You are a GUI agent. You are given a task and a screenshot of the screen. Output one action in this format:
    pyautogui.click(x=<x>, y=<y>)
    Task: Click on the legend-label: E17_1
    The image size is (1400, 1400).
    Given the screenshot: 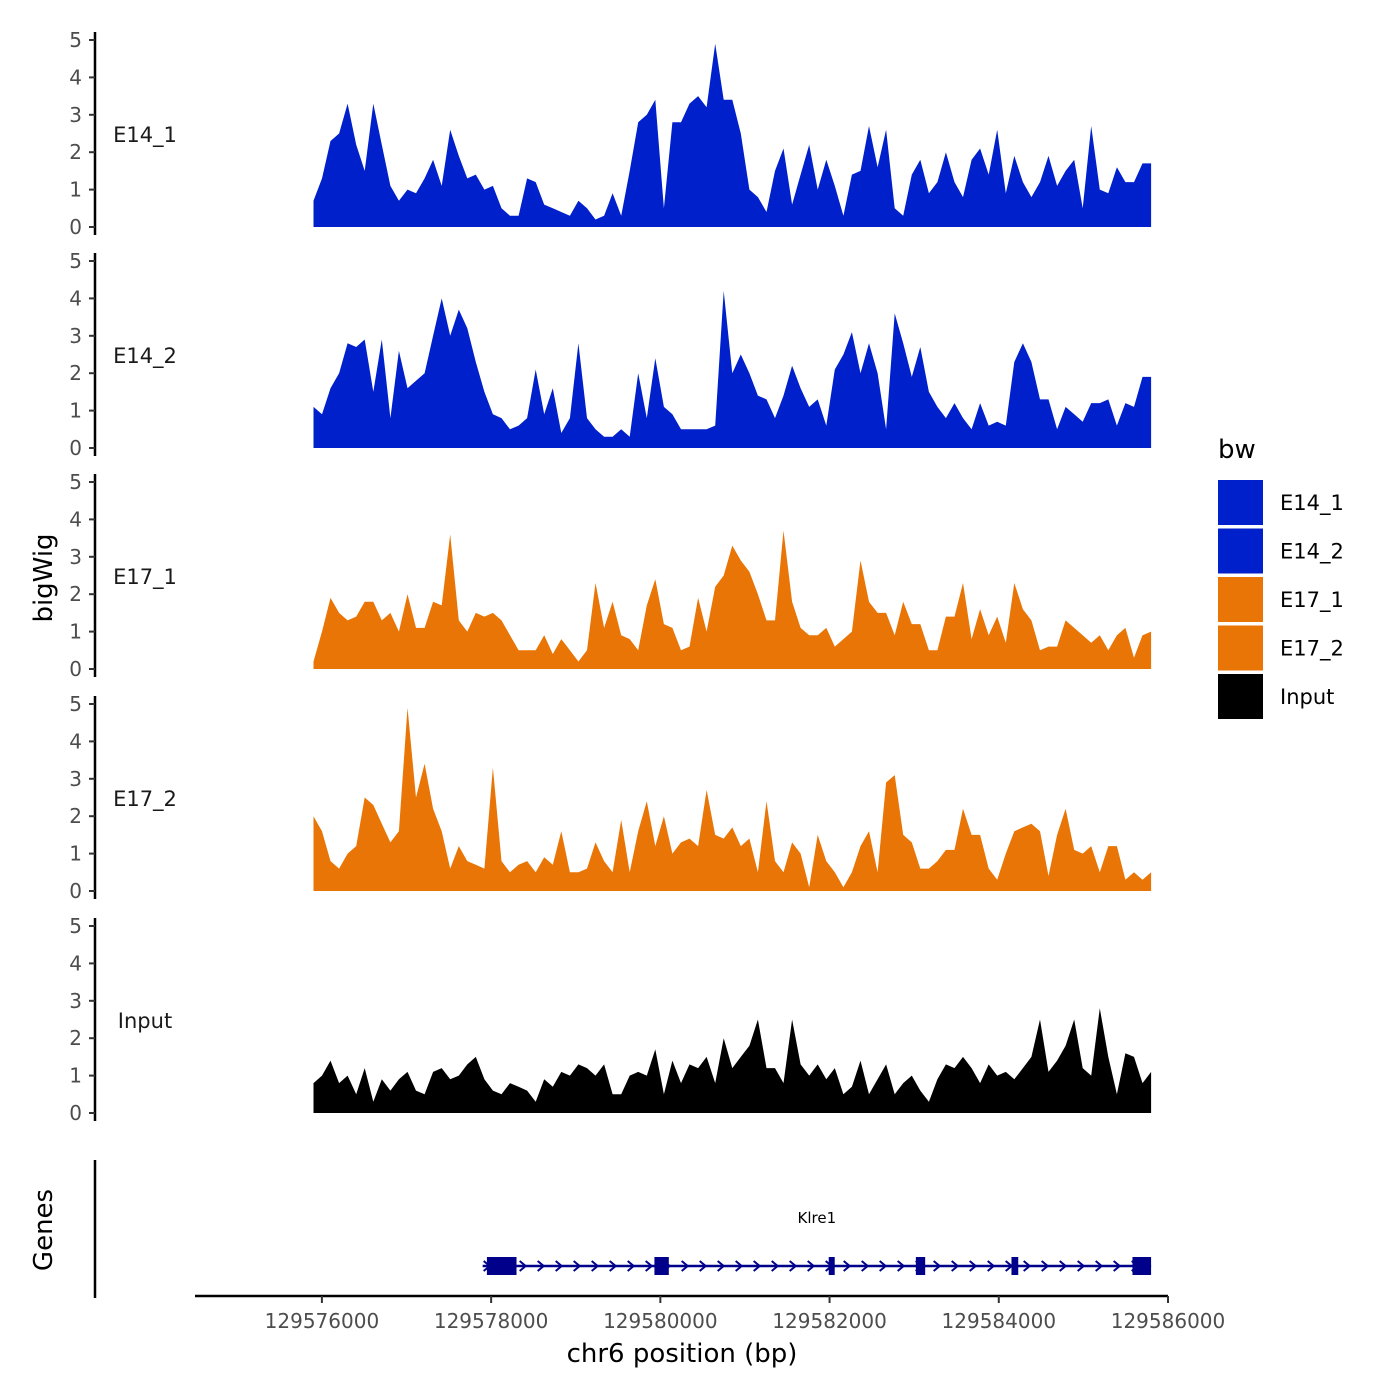 What is the action you would take?
    pyautogui.click(x=1312, y=600)
    